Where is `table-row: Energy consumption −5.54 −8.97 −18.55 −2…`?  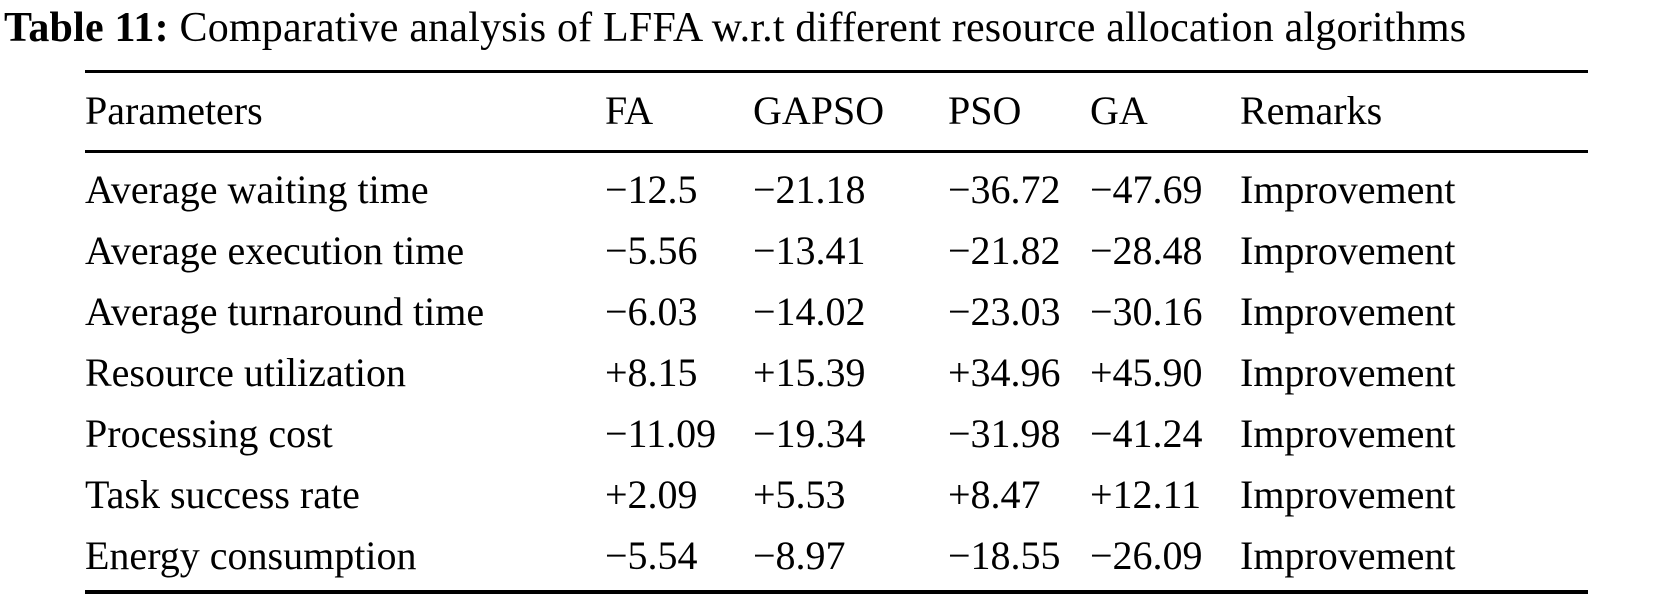 table-row: Energy consumption −5.54 −8.97 −18.55 −2… is located at coordinates (836, 558).